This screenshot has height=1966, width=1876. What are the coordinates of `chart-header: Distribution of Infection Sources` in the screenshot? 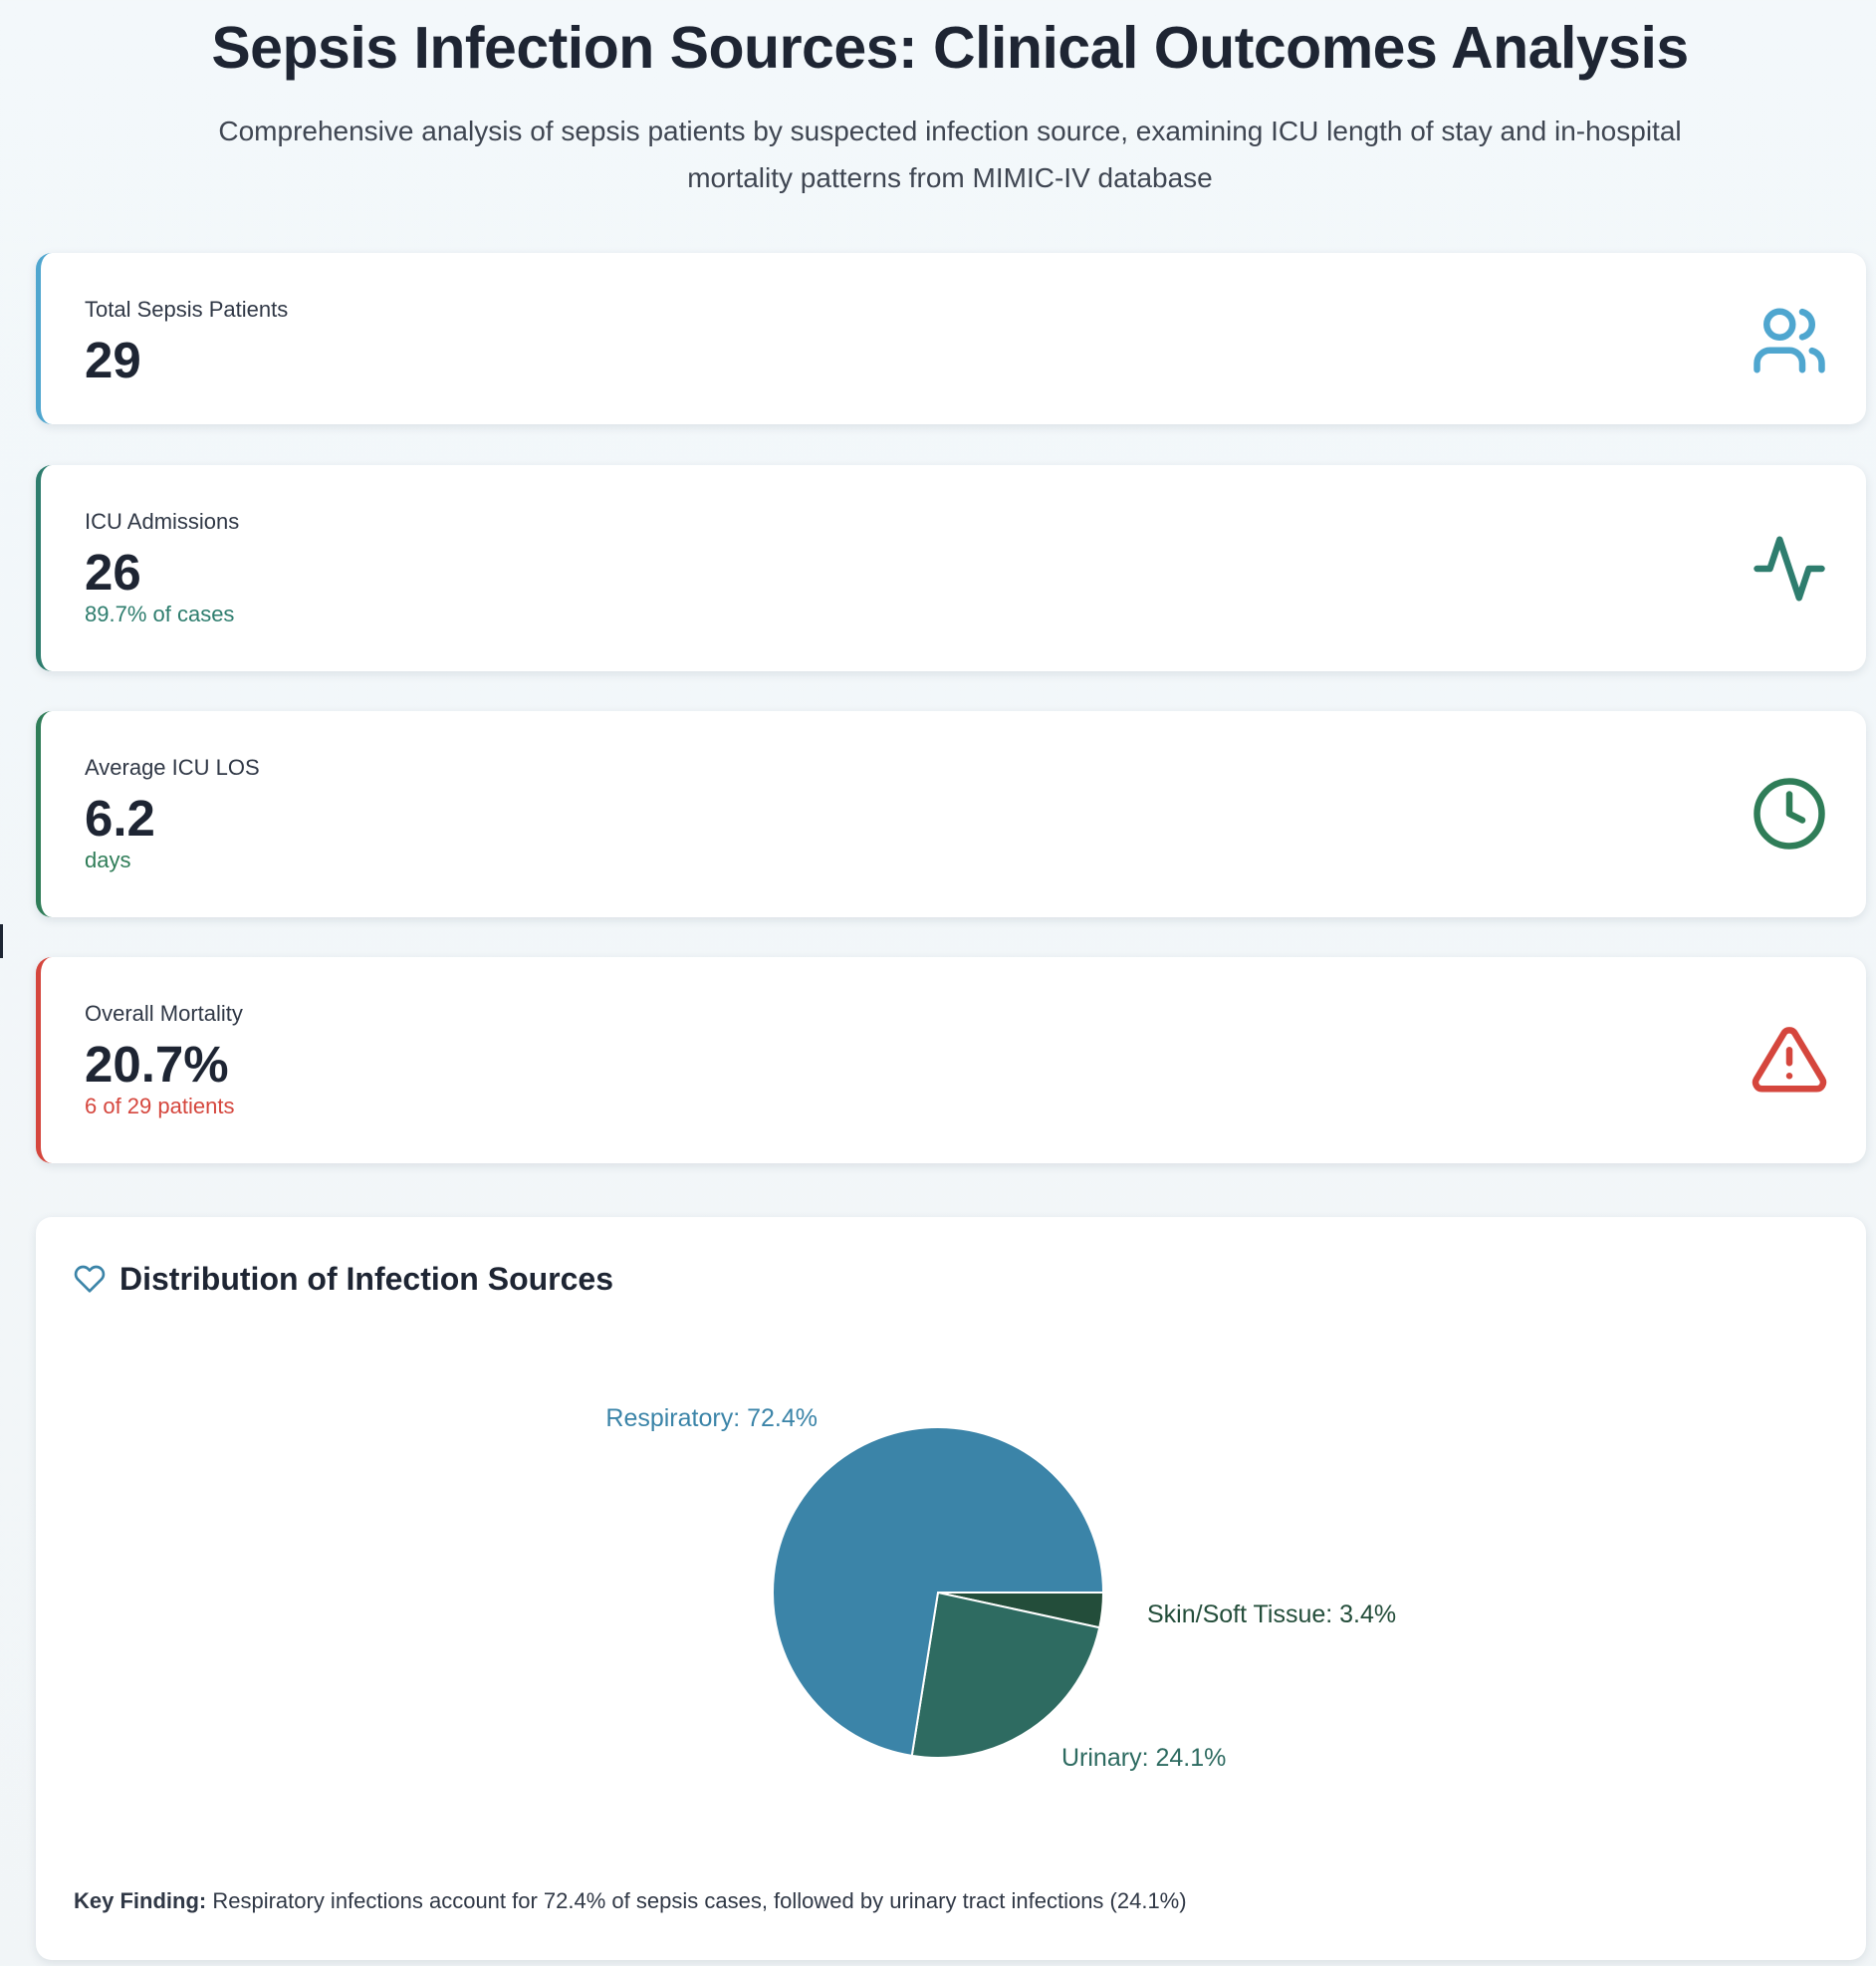 It's located at (344, 1279).